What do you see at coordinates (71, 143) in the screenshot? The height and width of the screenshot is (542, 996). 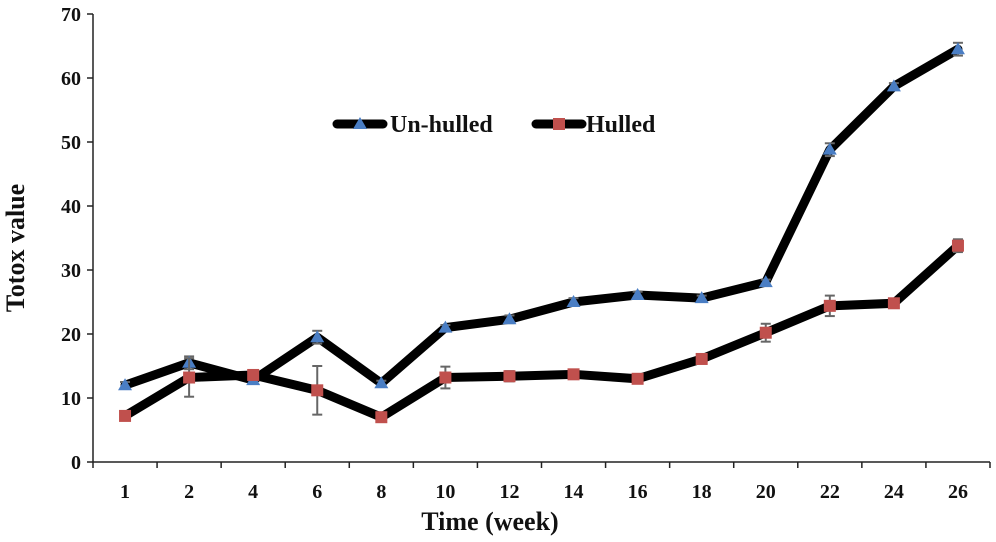 I see `y-tick-label: 50` at bounding box center [71, 143].